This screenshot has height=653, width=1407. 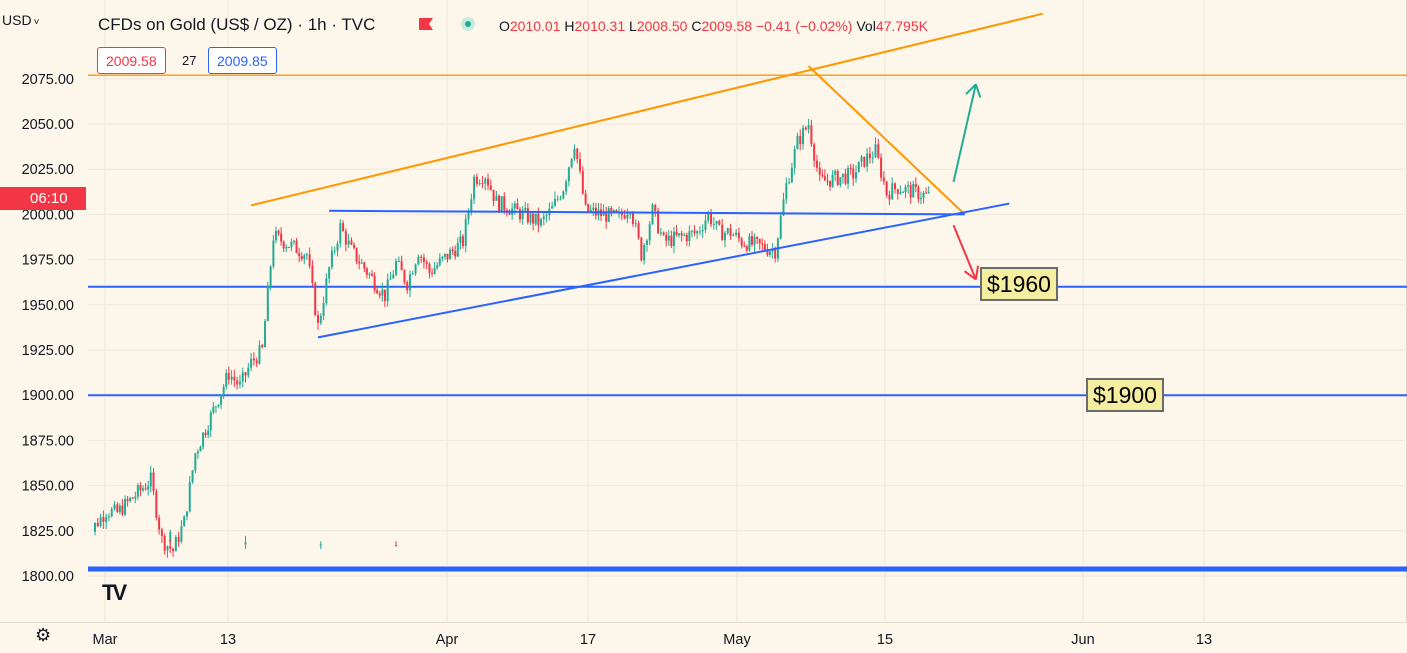 I want to click on callout-1900: $1900, so click(x=1125, y=395).